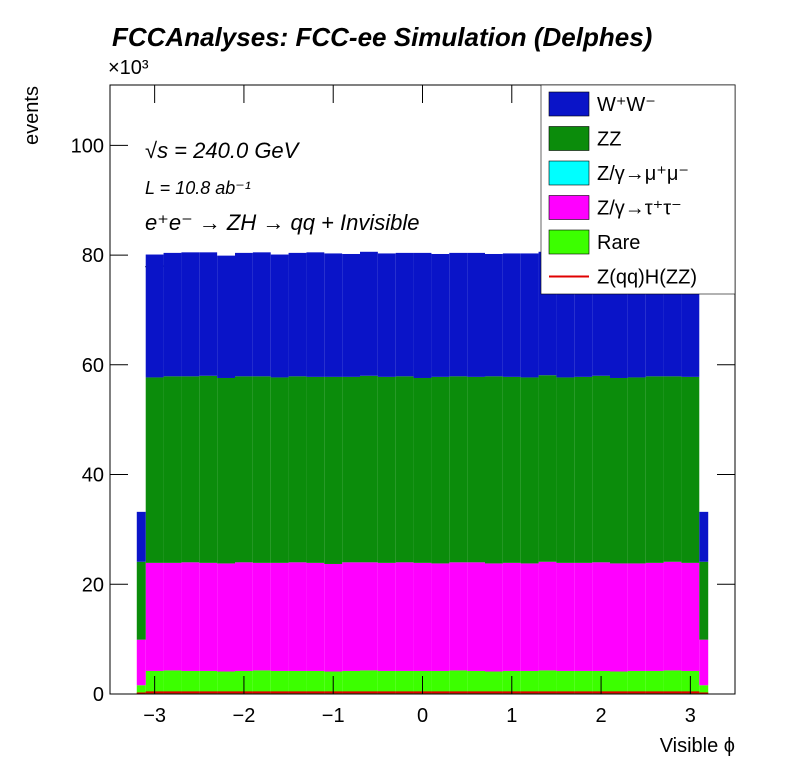 The width and height of the screenshot is (796, 772). I want to click on y-axis-label: events, so click(32, 115).